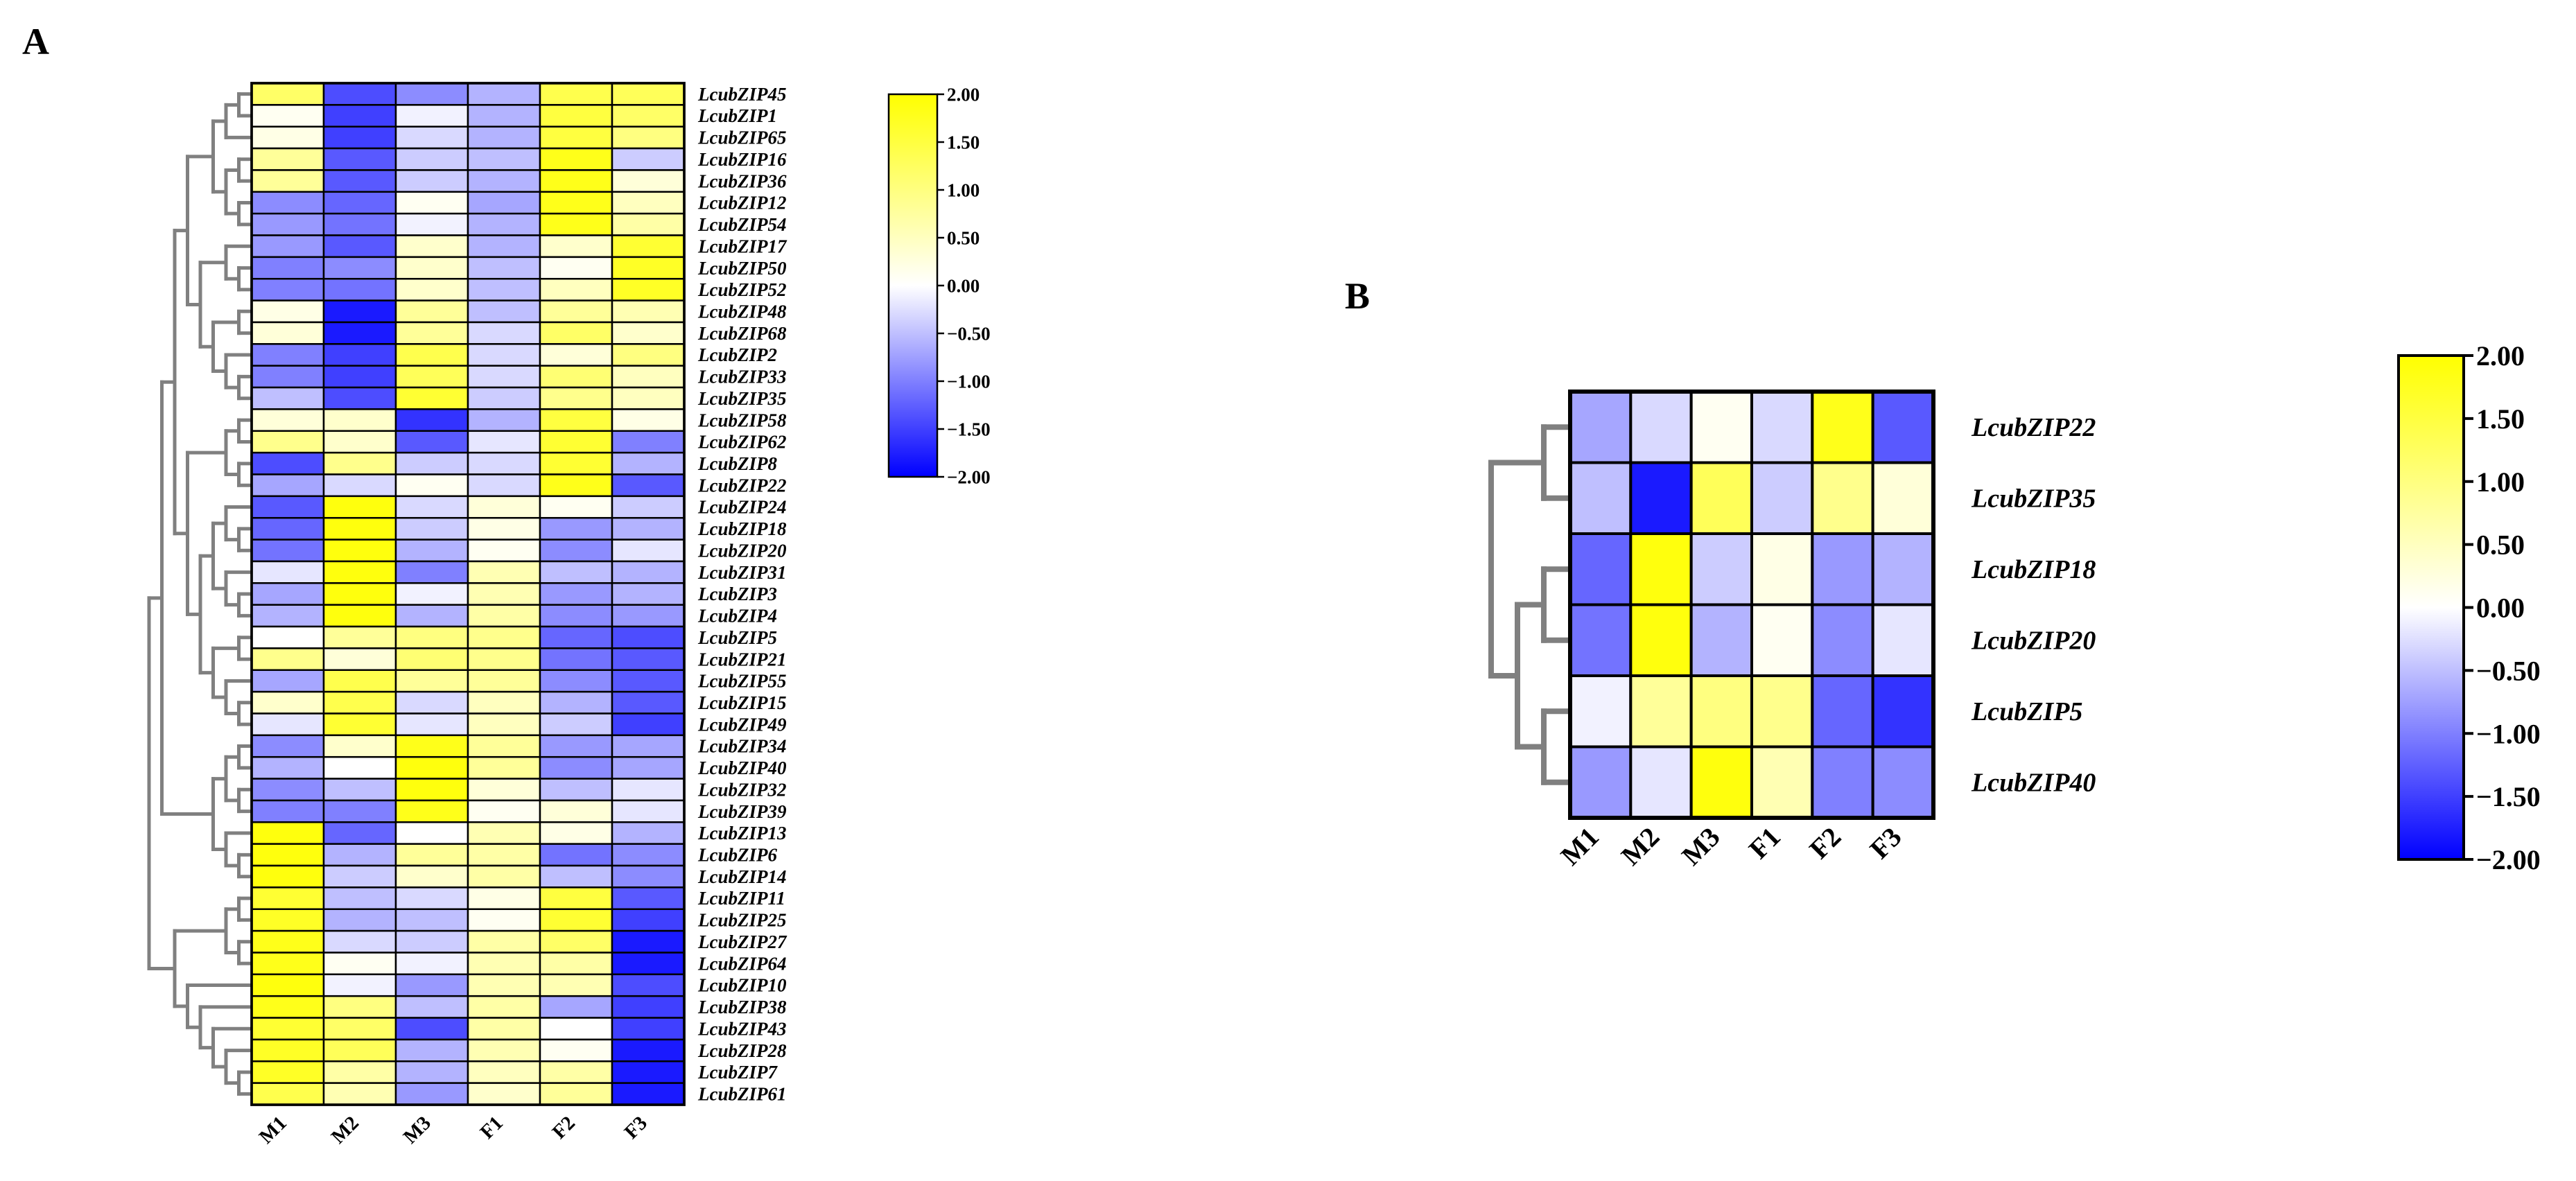 The width and height of the screenshot is (2576, 1181). I want to click on row-label: LcubZIP21, so click(742, 659).